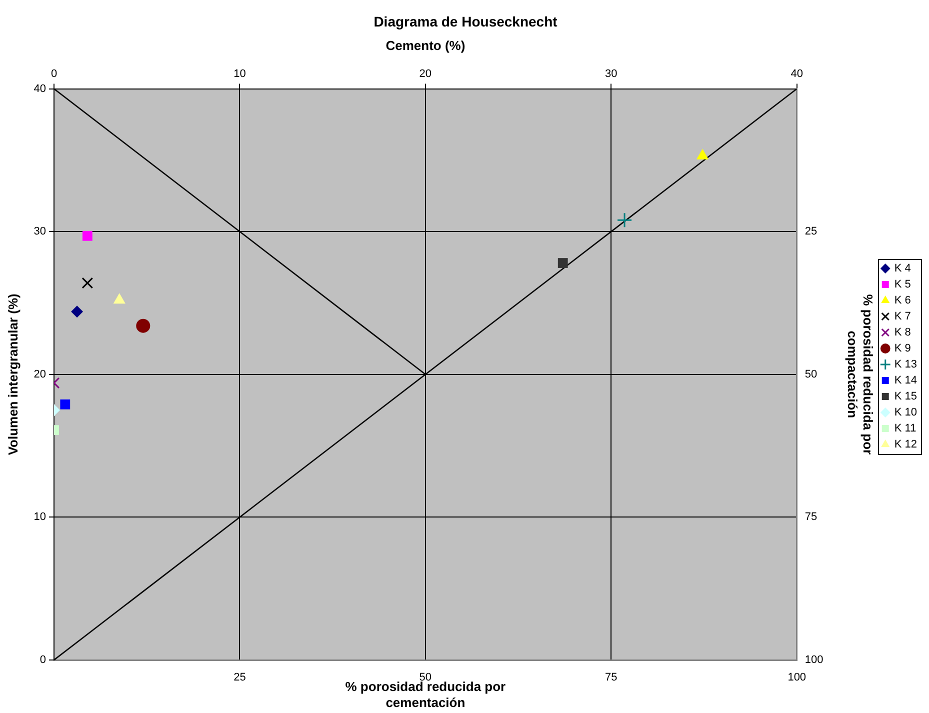  What do you see at coordinates (40, 374) in the screenshot?
I see `y-tick-label: 20` at bounding box center [40, 374].